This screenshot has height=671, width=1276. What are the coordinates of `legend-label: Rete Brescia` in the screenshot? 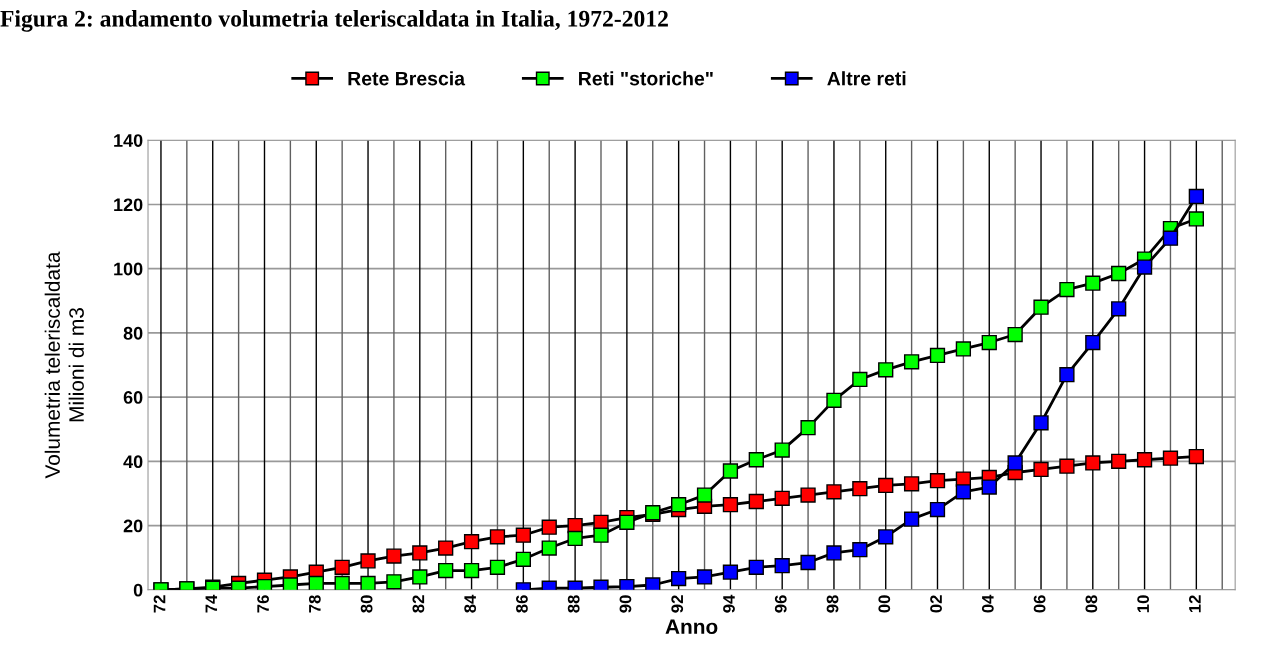 It's located at (407, 78).